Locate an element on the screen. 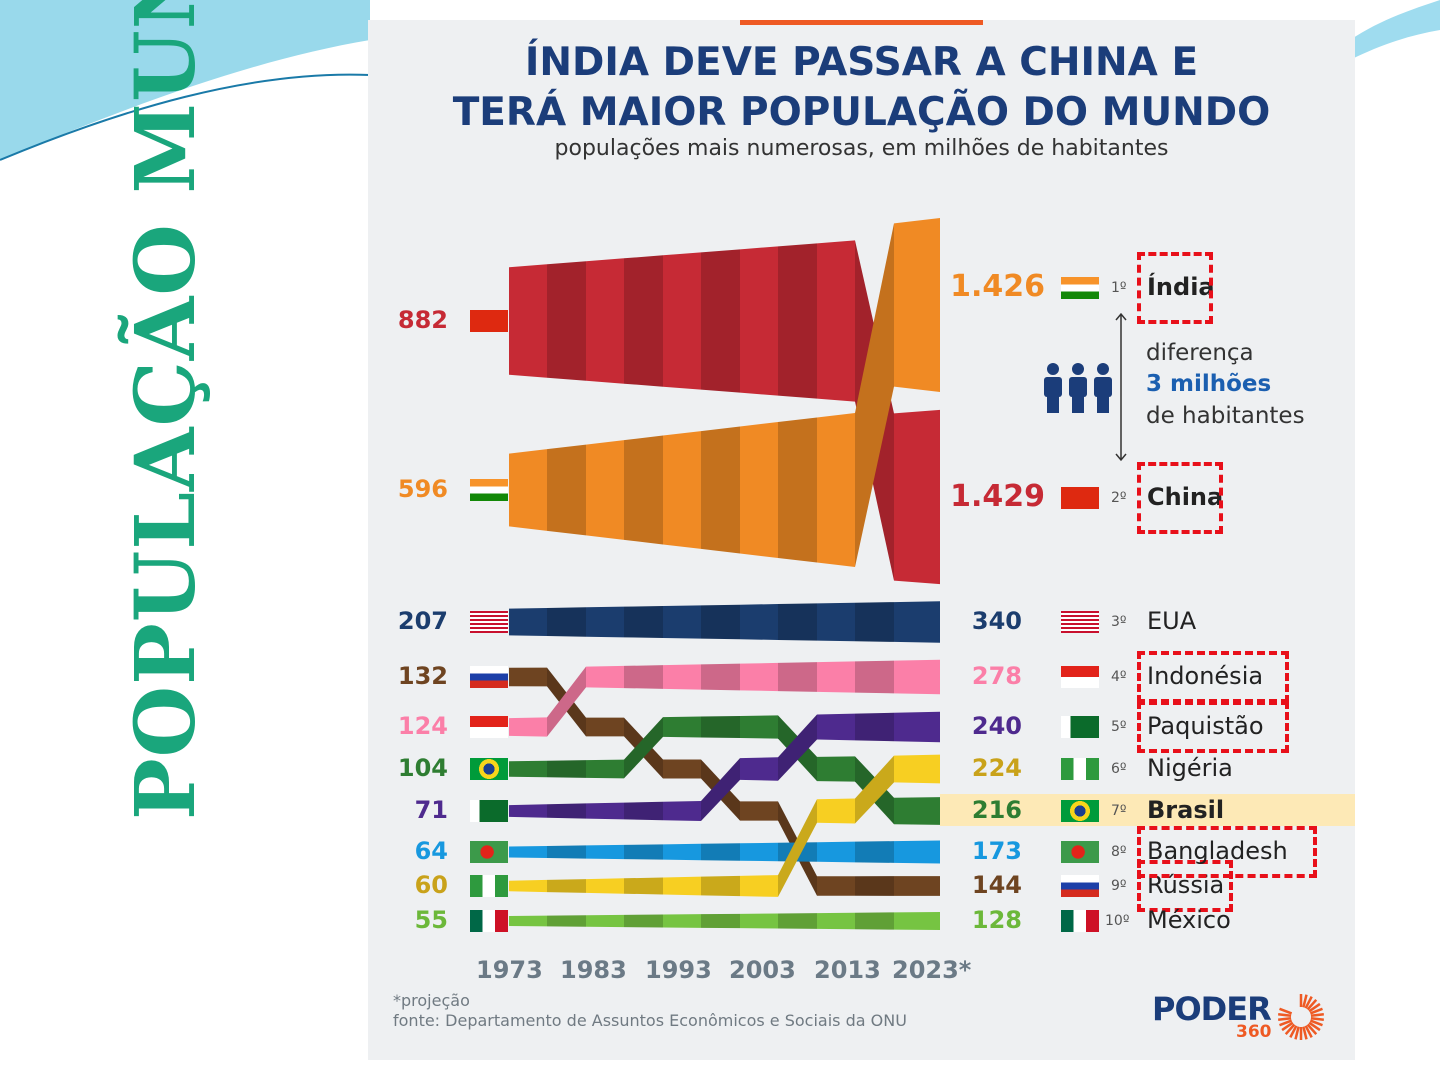 Image resolution: width=1440 pixels, height=1080 pixels. sun-logo-icon is located at coordinates (1301, 1017).